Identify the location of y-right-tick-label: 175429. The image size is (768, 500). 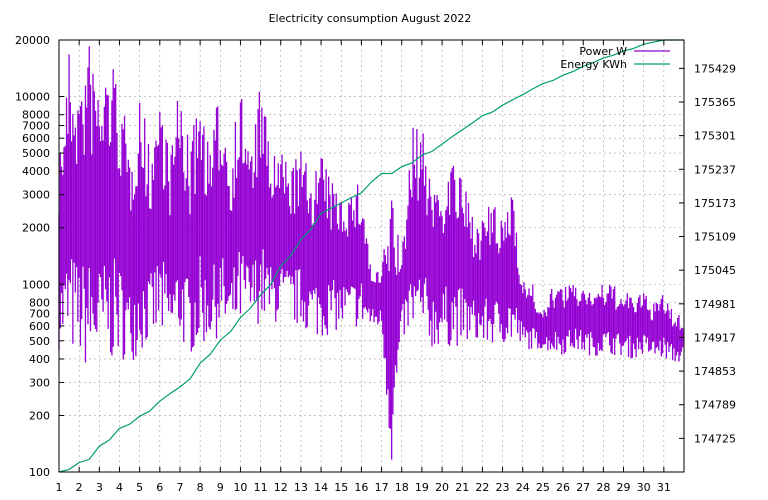
(715, 68).